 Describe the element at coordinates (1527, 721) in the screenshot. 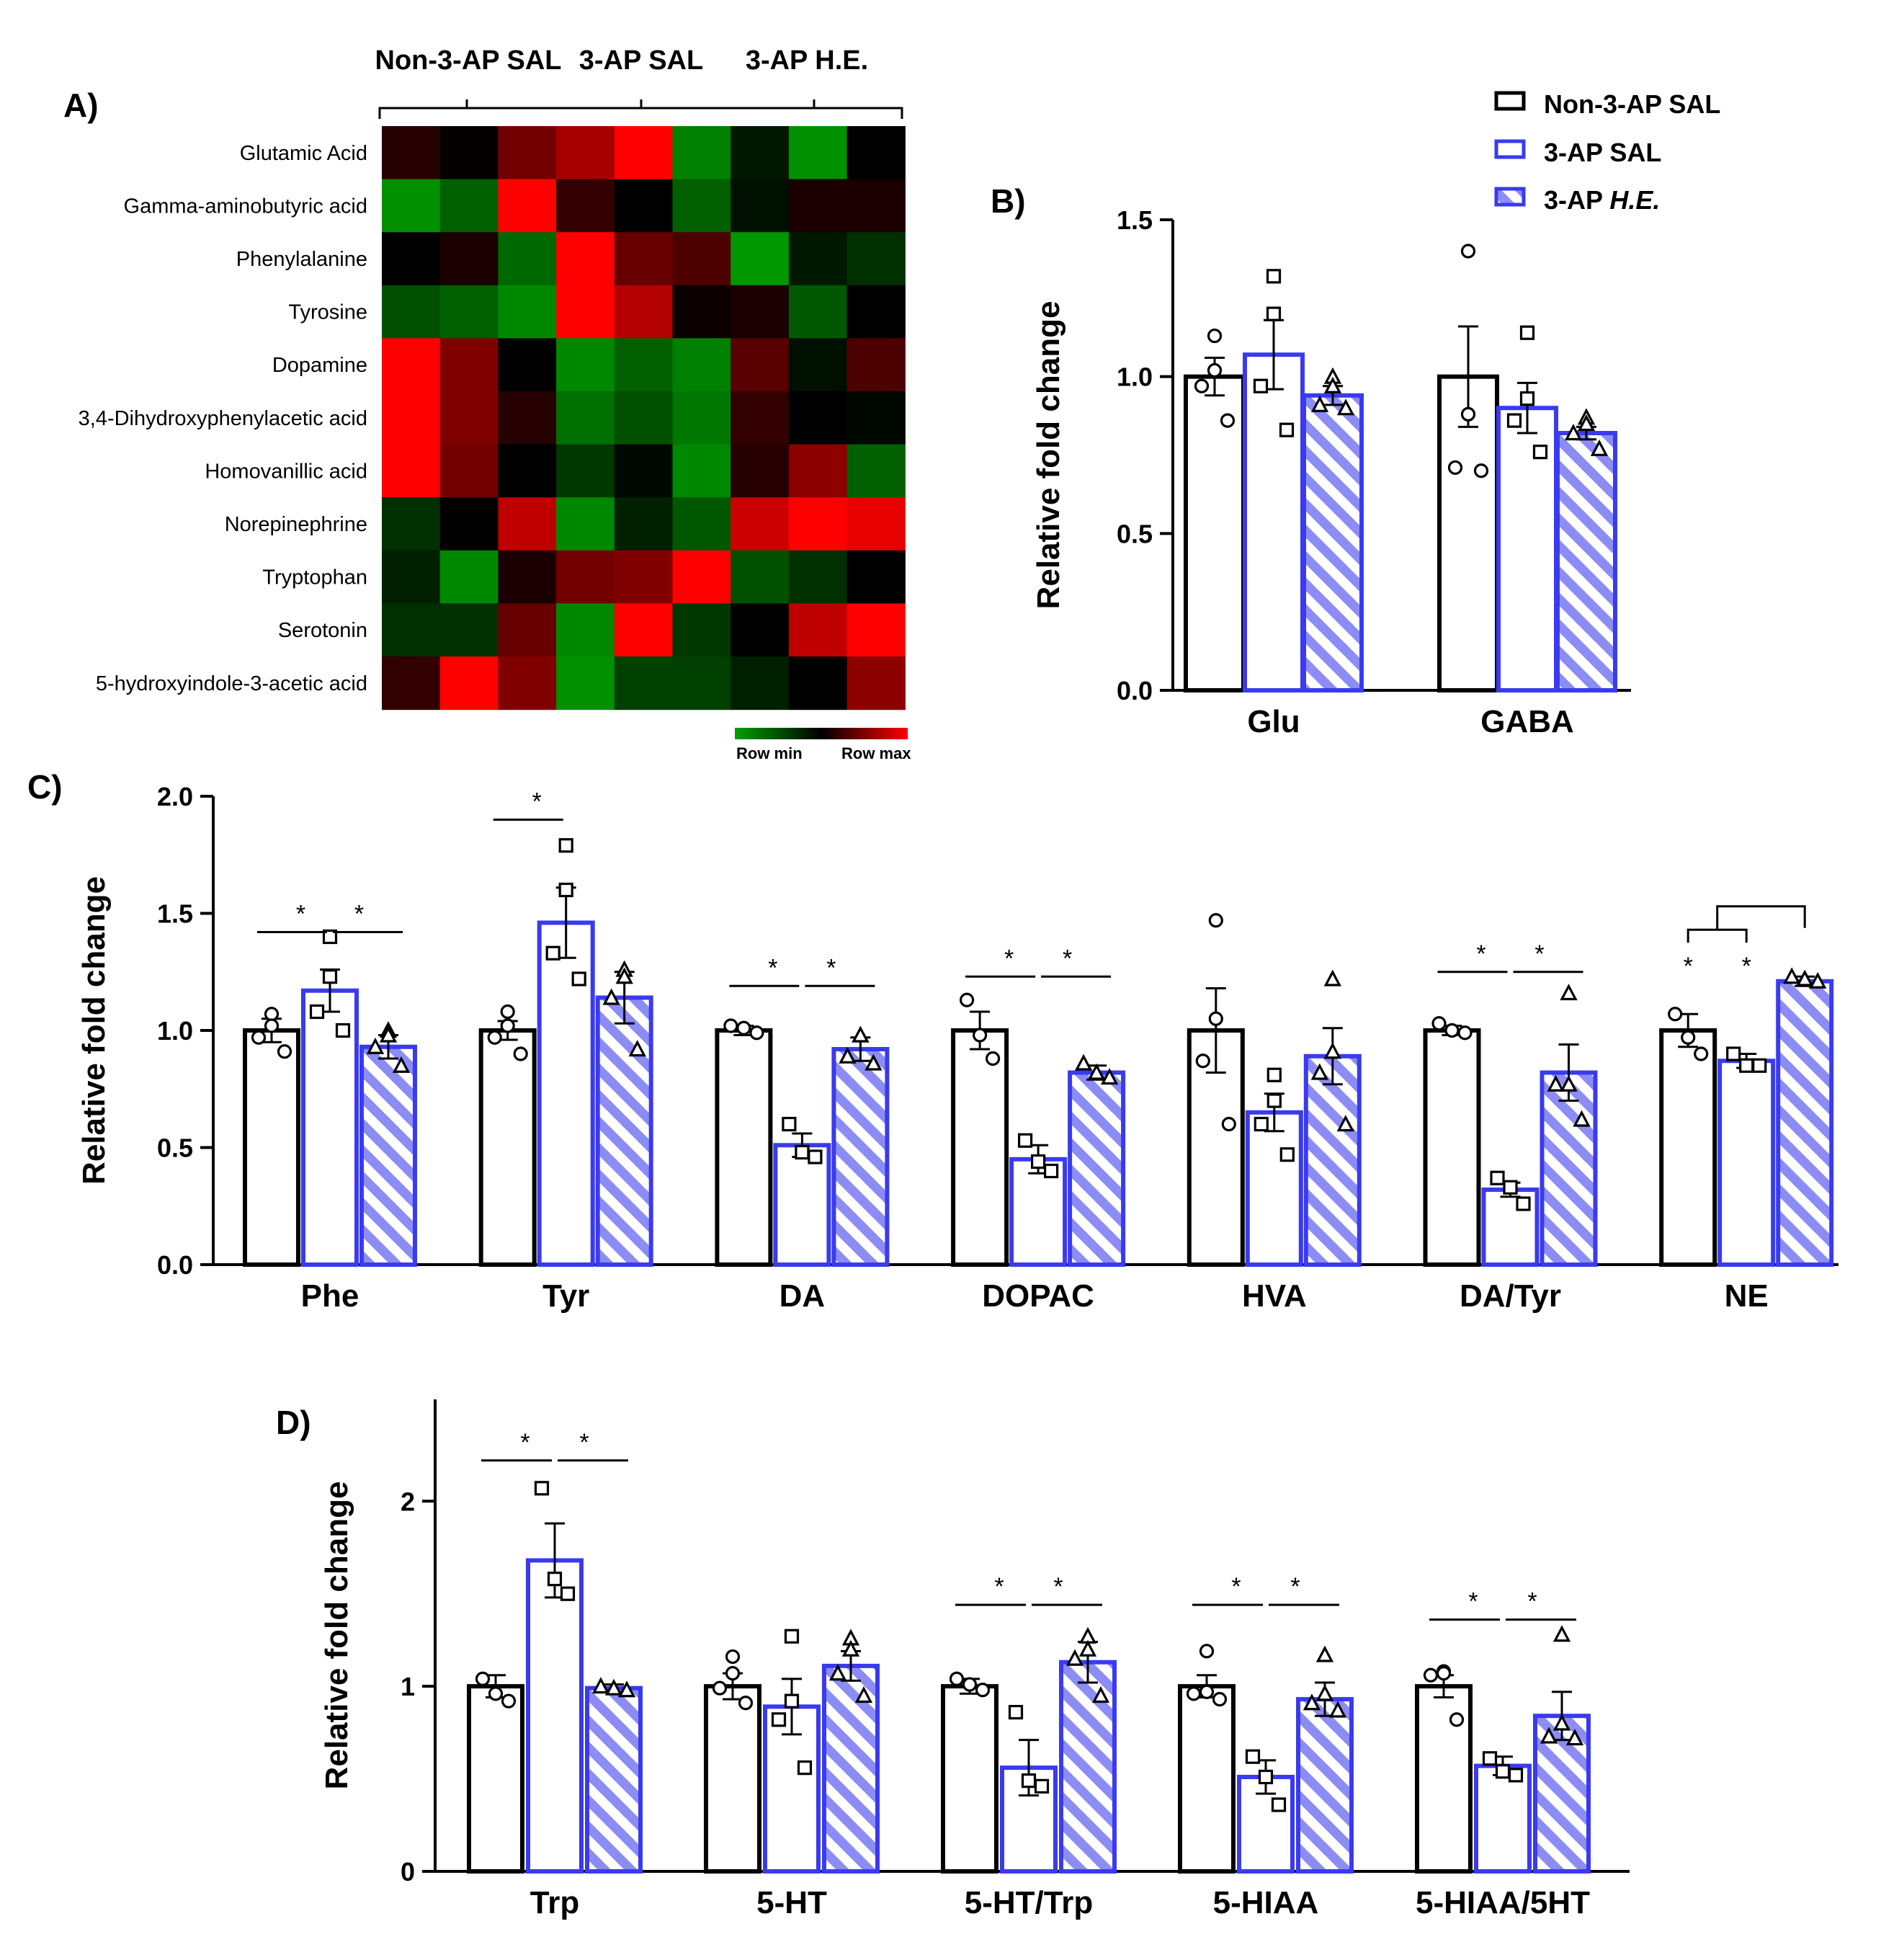

I see `x-category-label: GABA` at that location.